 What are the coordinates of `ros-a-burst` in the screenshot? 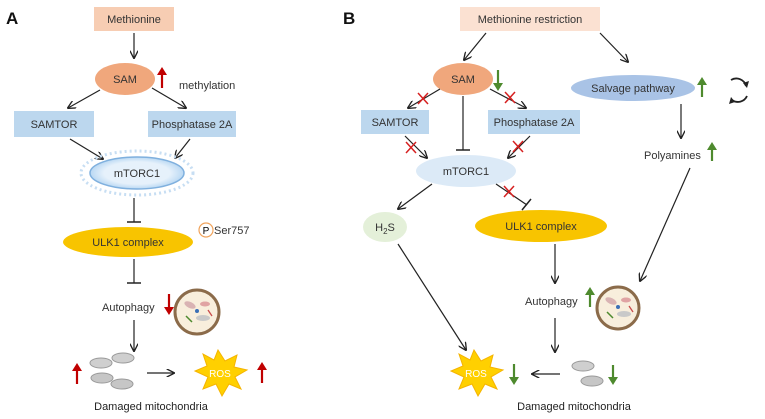 It's located at (221, 373).